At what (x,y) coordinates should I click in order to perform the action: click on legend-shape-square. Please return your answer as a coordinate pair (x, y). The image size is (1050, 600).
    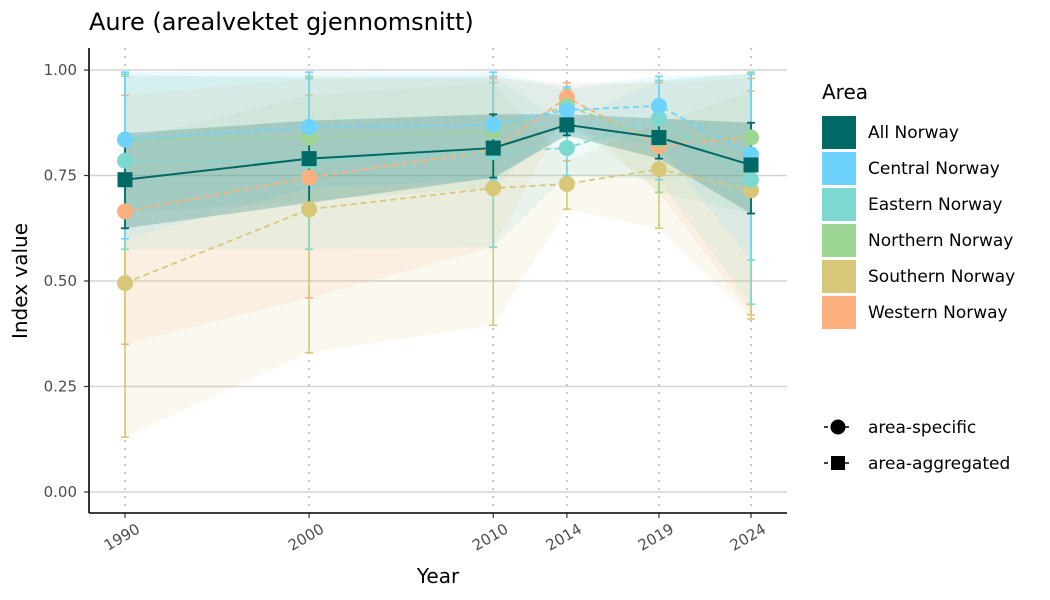
    Looking at the image, I should click on (838, 463).